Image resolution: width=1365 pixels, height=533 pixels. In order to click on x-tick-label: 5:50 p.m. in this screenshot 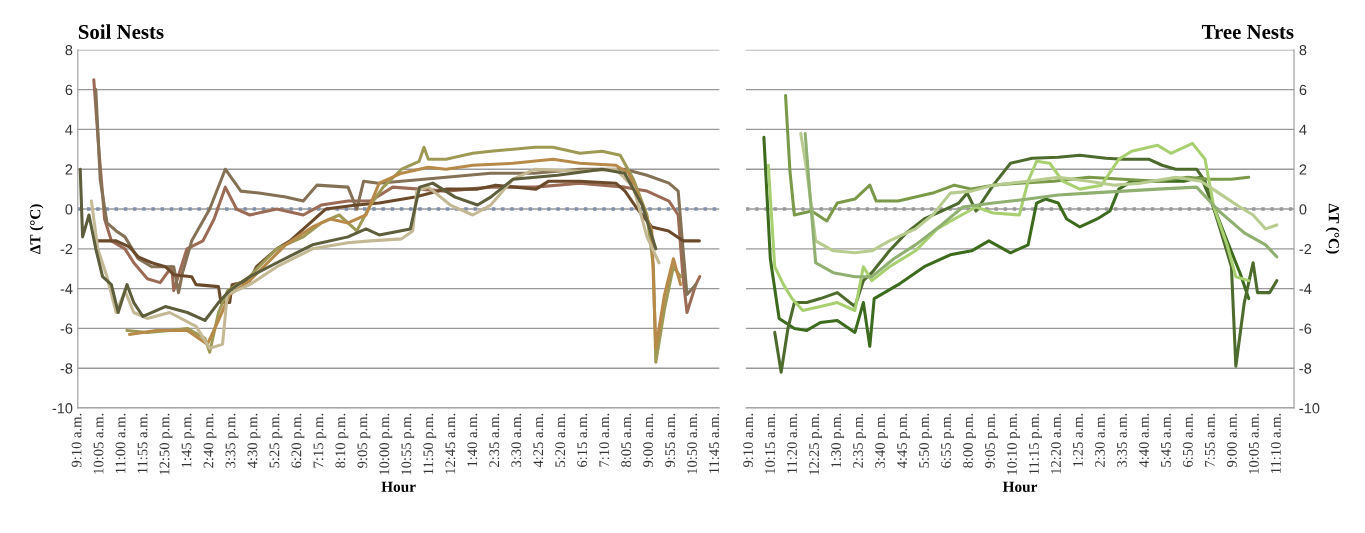, I will do `click(925, 440)`.